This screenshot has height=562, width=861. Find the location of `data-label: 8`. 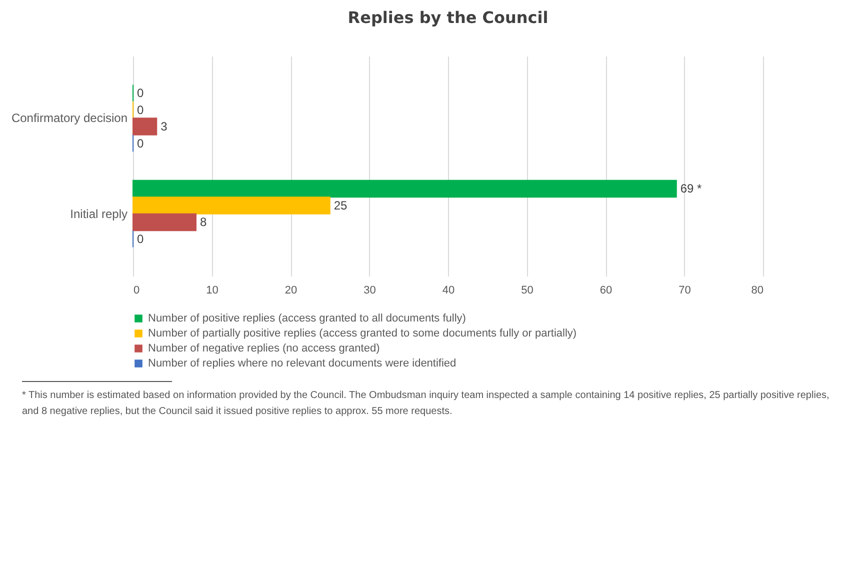

data-label: 8 is located at coordinates (203, 222).